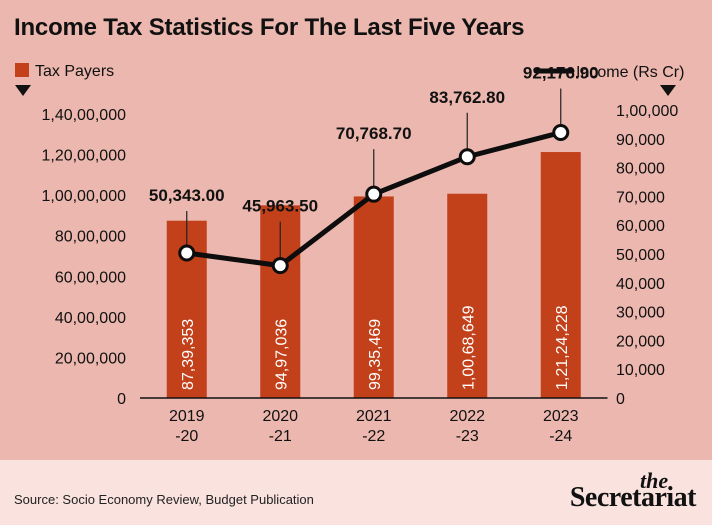  What do you see at coordinates (640, 197) in the screenshot?
I see `right-axis-tick-label: 70,000` at bounding box center [640, 197].